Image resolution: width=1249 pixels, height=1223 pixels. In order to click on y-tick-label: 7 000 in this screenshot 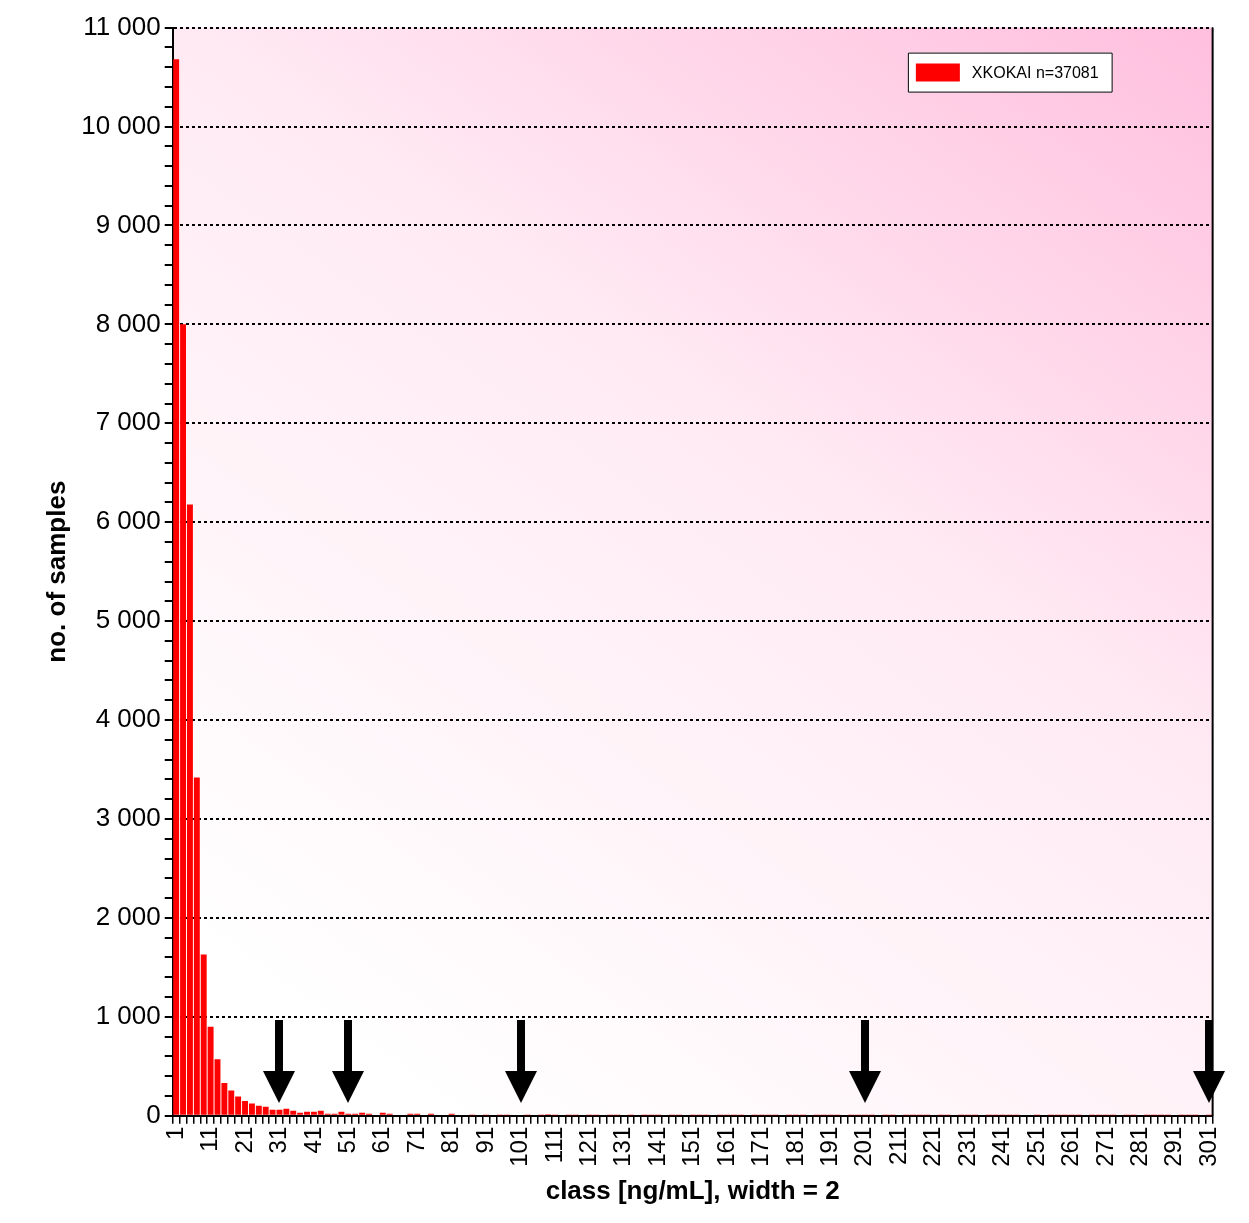, I will do `click(128, 421)`.